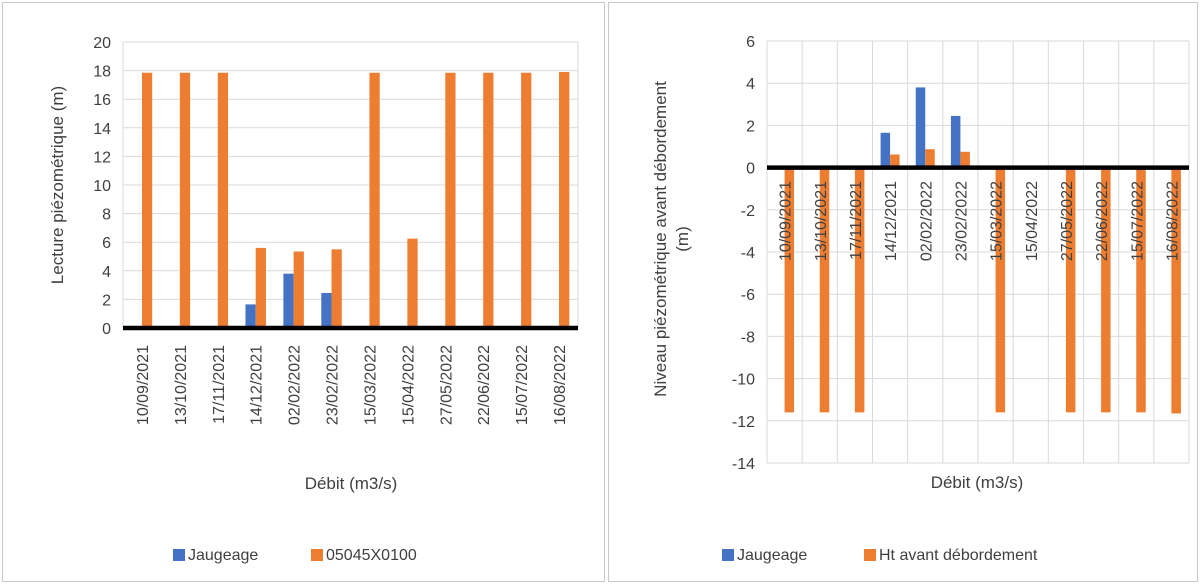 This screenshot has height=585, width=1200. Describe the element at coordinates (743, 380) in the screenshot. I see `y-tick-label: -10` at that location.